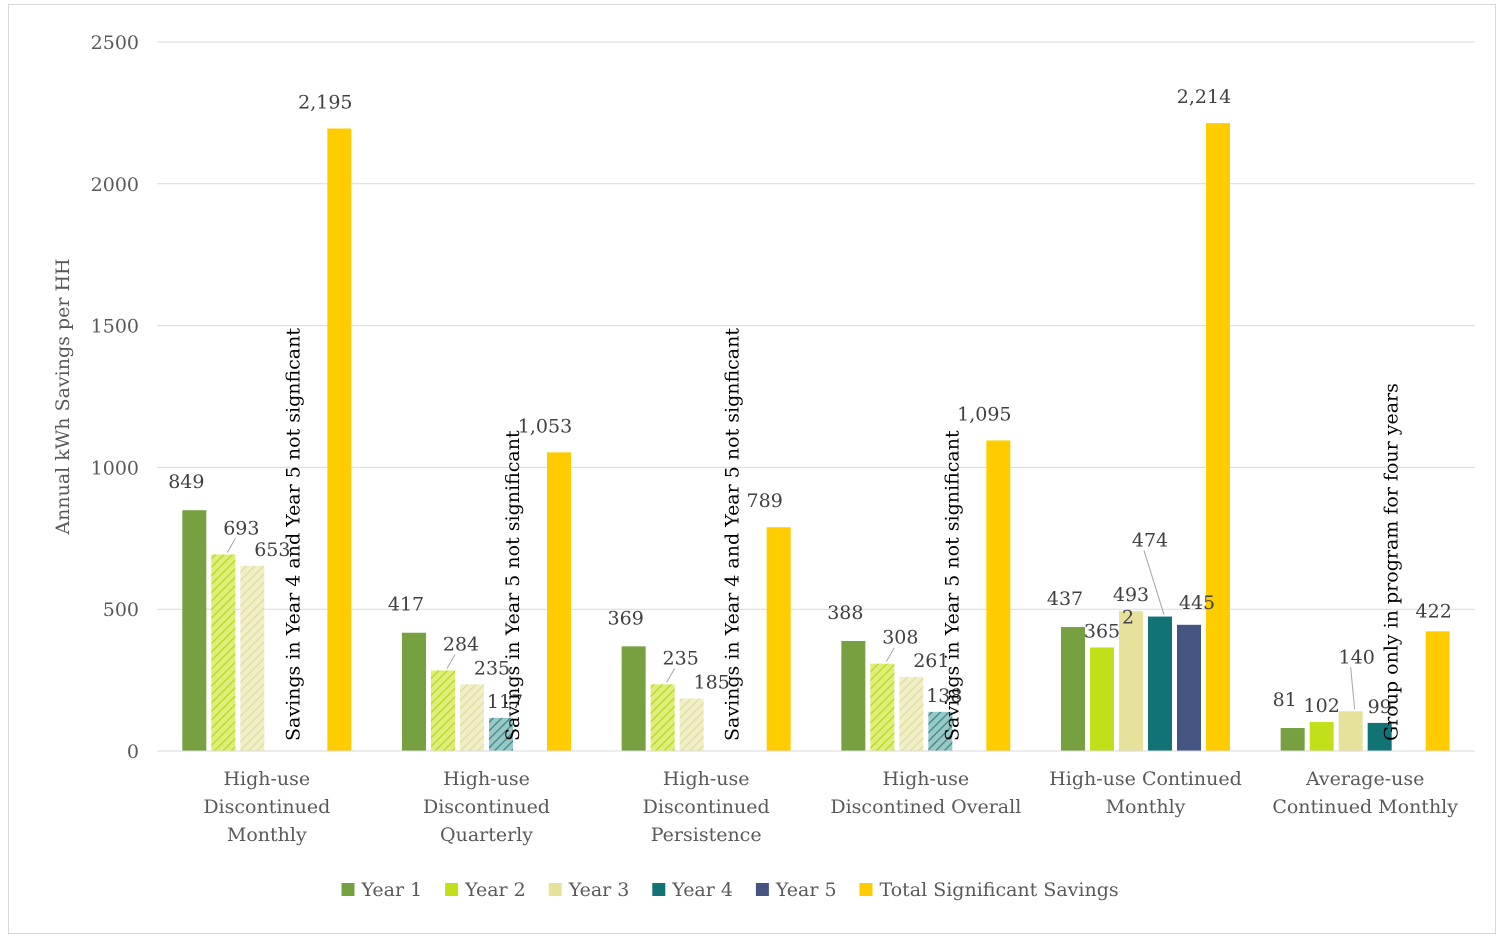 This screenshot has height=939, width=1499. I want to click on legend-label: Year 4, so click(702, 890).